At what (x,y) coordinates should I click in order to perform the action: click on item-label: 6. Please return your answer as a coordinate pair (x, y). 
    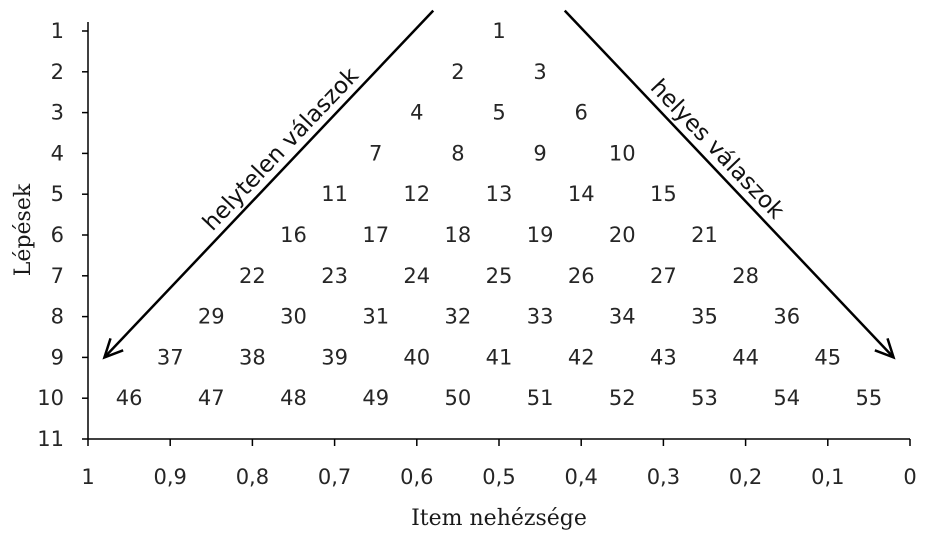
    Looking at the image, I should click on (581, 113).